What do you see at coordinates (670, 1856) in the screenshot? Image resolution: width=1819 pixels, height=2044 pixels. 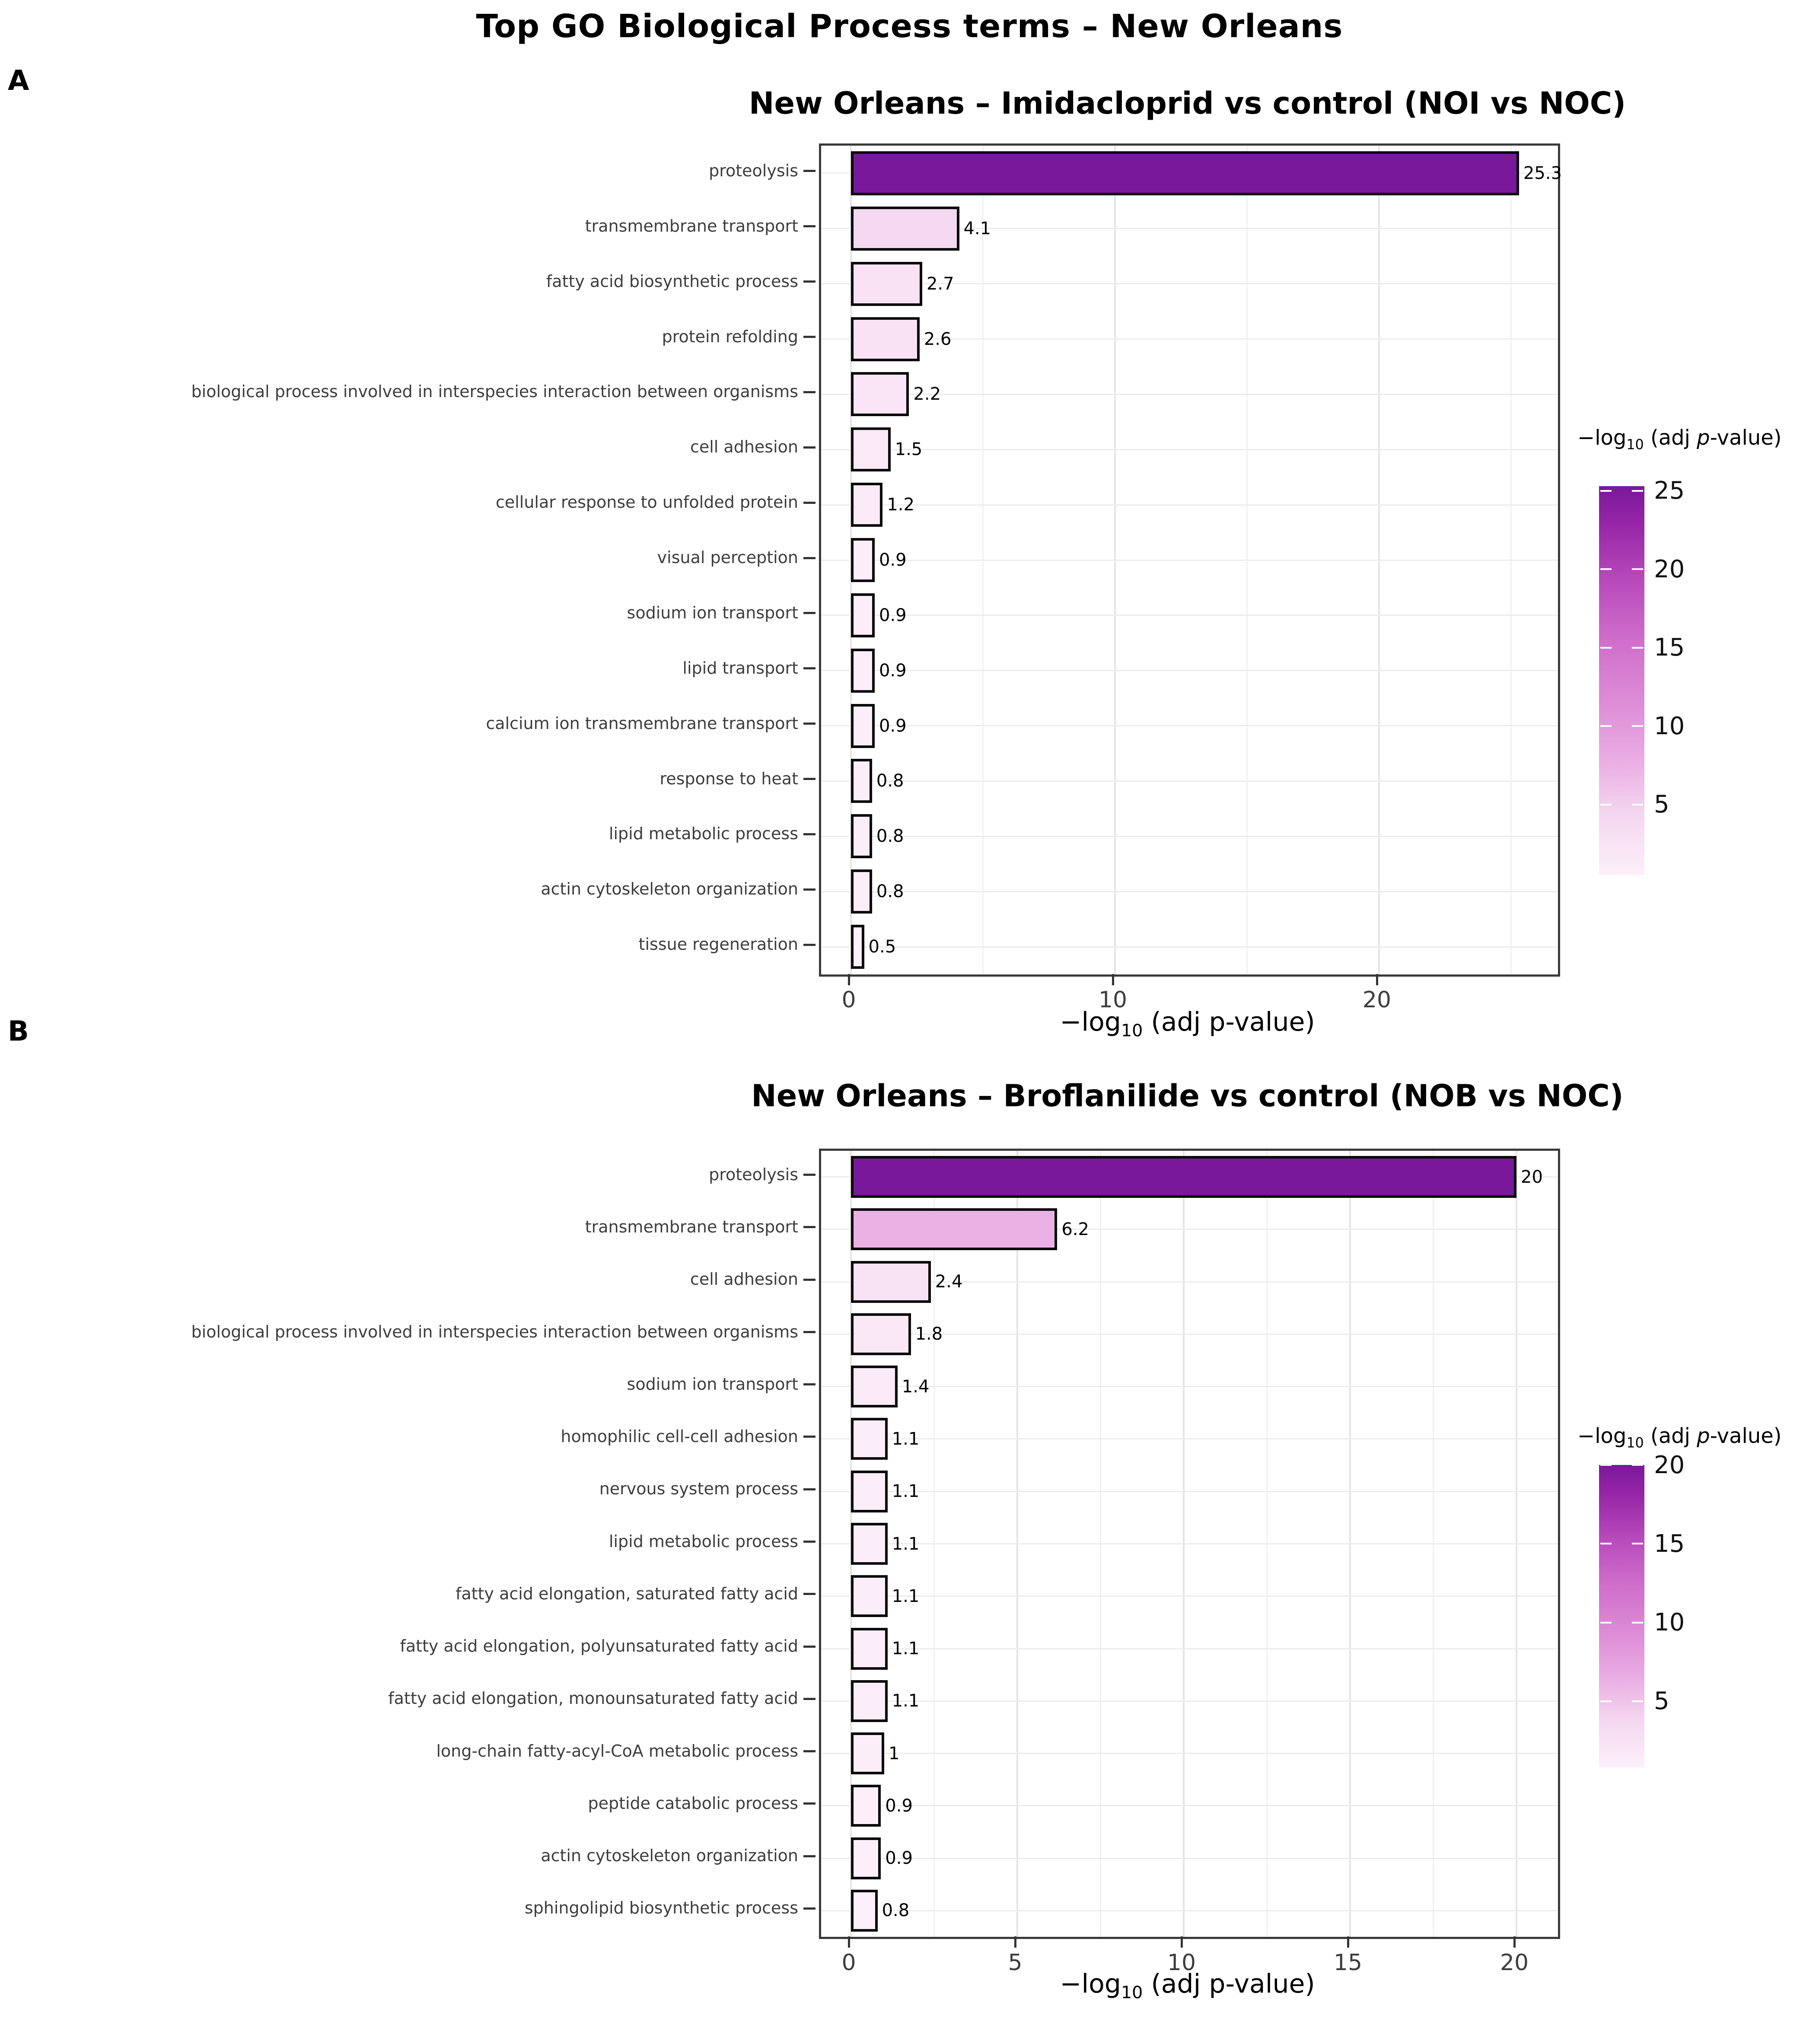 I see `category-label: actin cytoskeleton organization` at bounding box center [670, 1856].